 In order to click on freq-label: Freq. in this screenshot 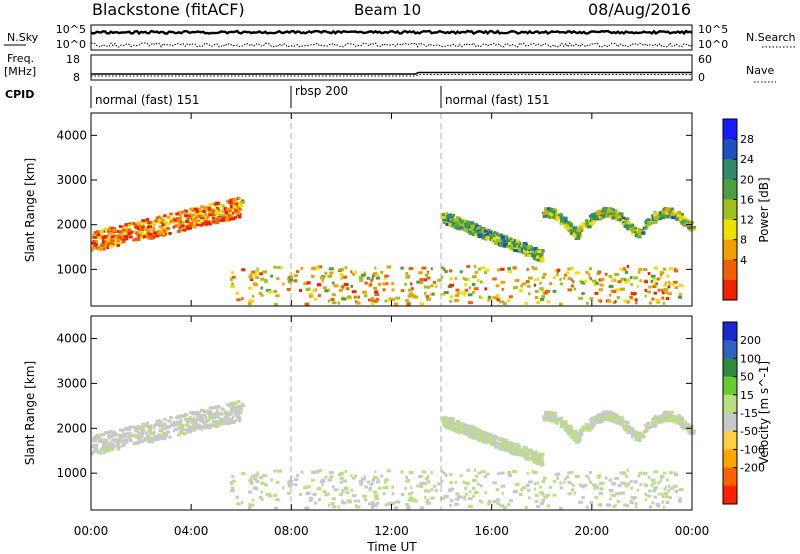, I will do `click(20, 58)`.